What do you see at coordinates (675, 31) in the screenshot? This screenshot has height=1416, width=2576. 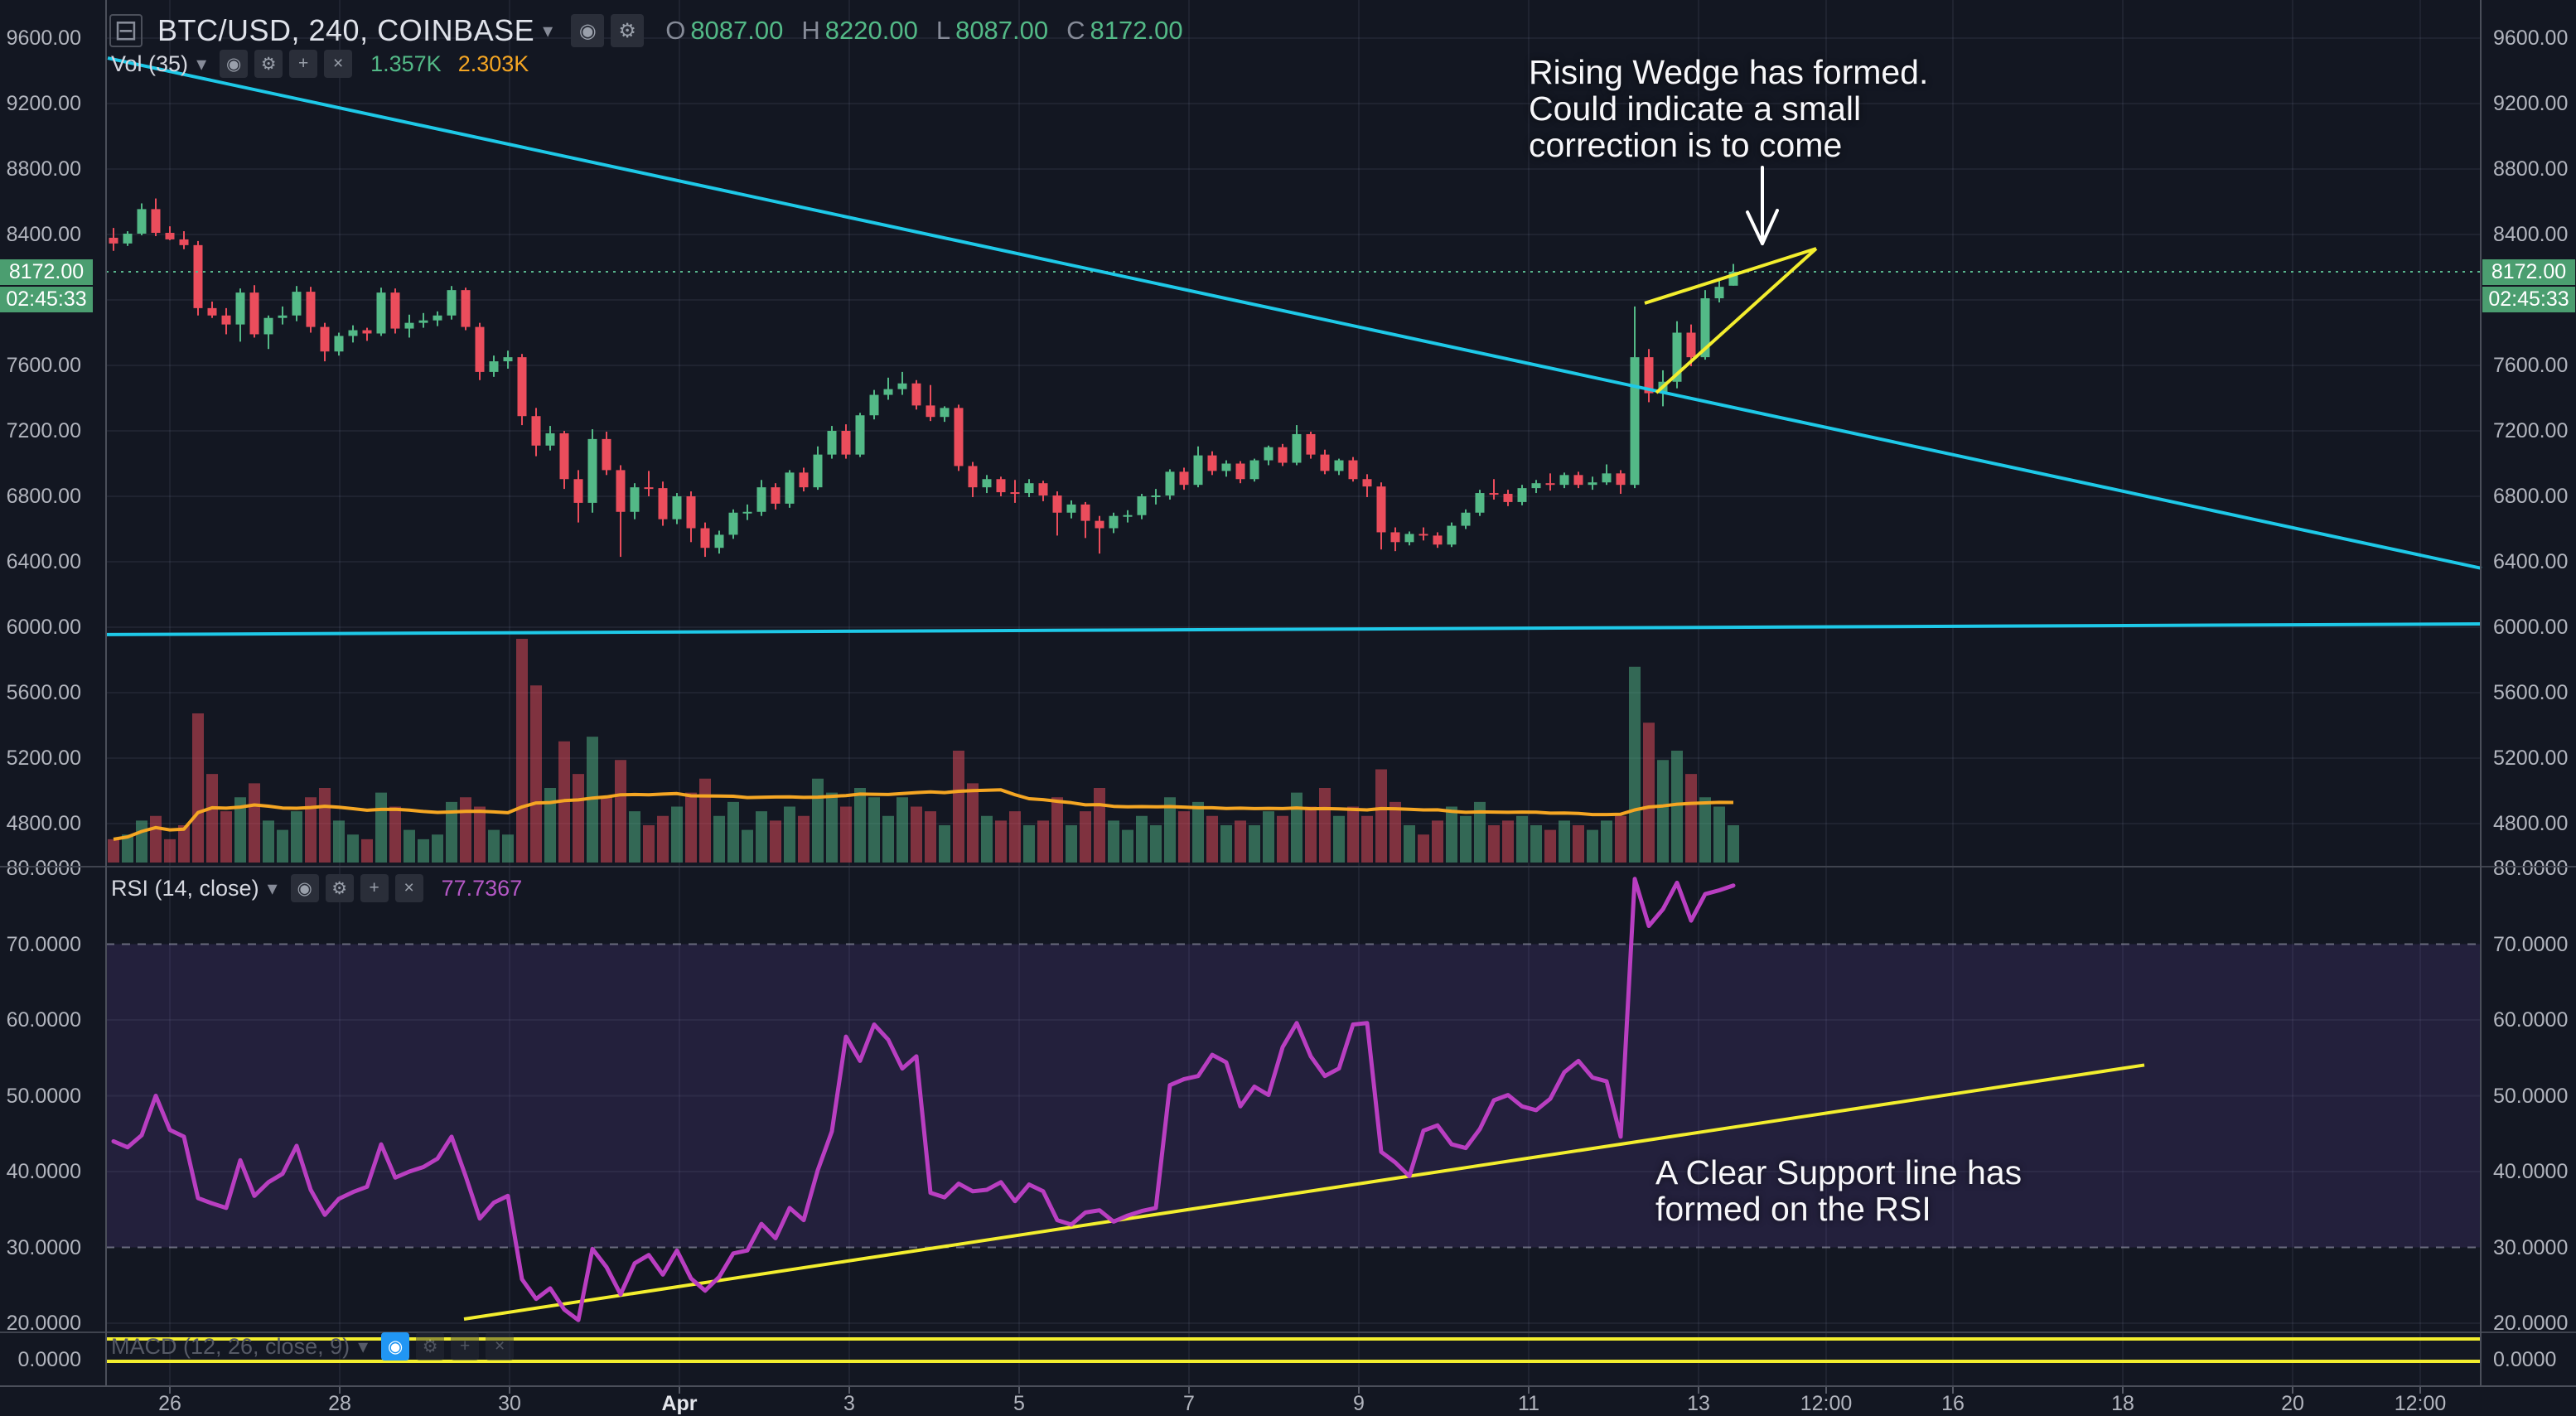 I see `open-label: O` at bounding box center [675, 31].